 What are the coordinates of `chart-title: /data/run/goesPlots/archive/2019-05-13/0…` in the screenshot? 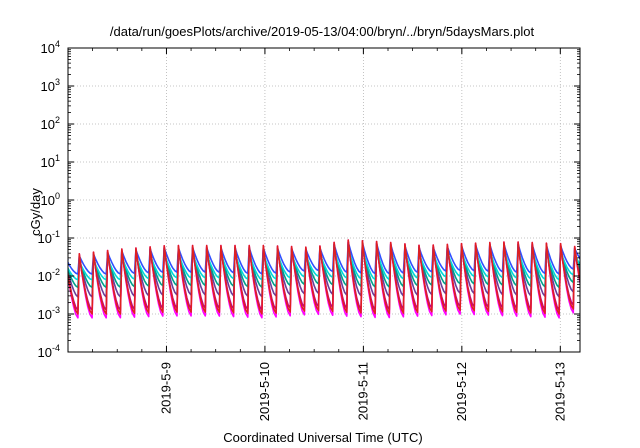 It's located at (322, 31).